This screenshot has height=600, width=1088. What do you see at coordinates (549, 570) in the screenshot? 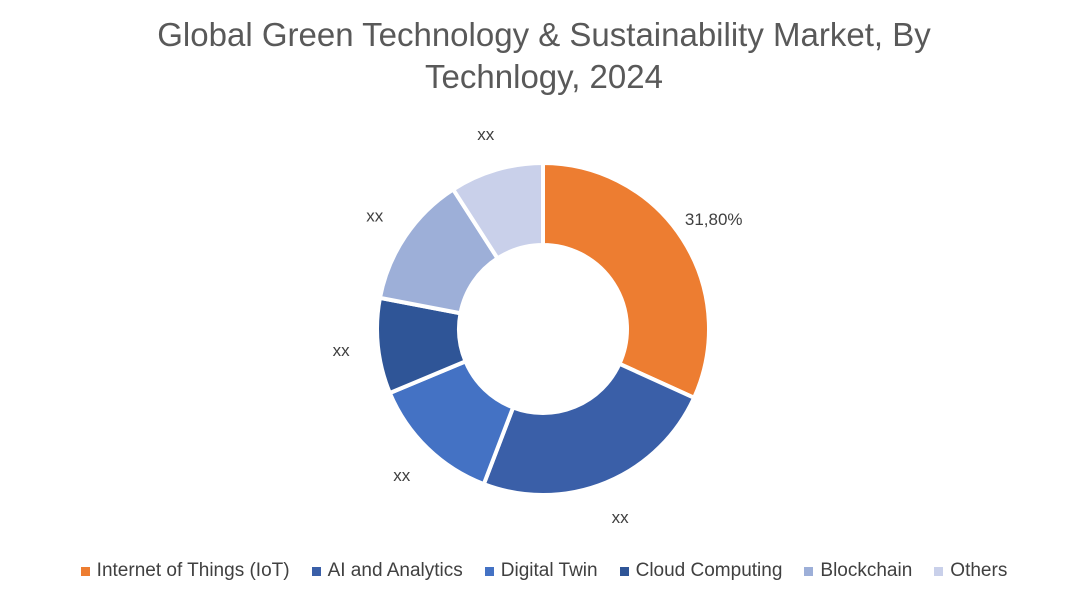
I see `legend-label: Digital Twin` at bounding box center [549, 570].